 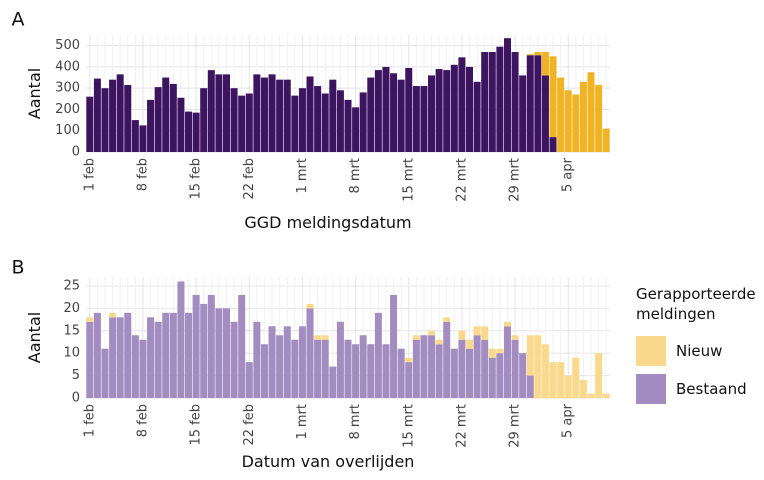 What do you see at coordinates (568, 174) in the screenshot?
I see `x-tick-label: 5 apr` at bounding box center [568, 174].